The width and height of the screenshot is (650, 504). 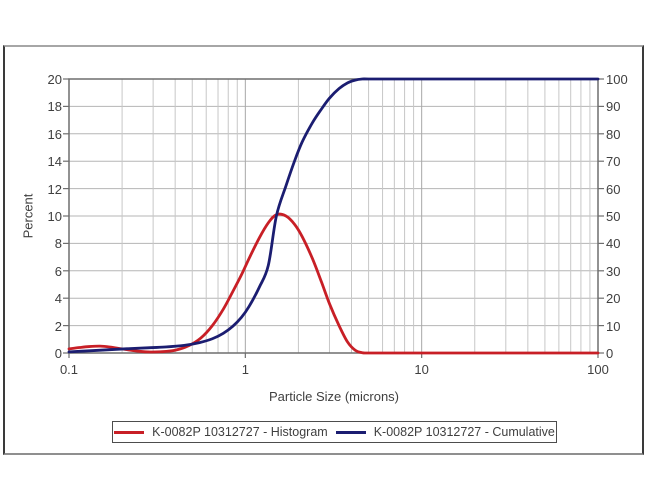 What do you see at coordinates (69, 369) in the screenshot?
I see `x-tick-label: 0.1` at bounding box center [69, 369].